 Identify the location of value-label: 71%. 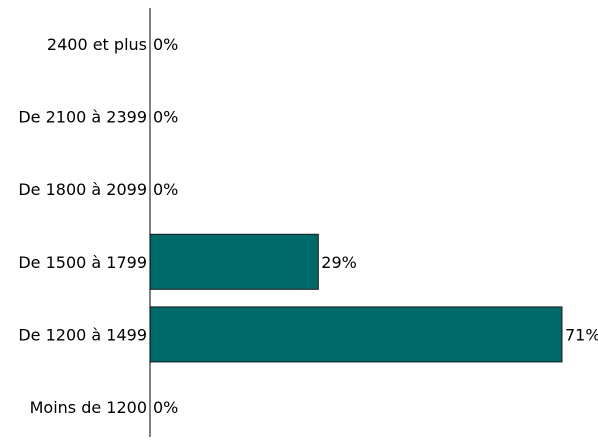
(581, 334).